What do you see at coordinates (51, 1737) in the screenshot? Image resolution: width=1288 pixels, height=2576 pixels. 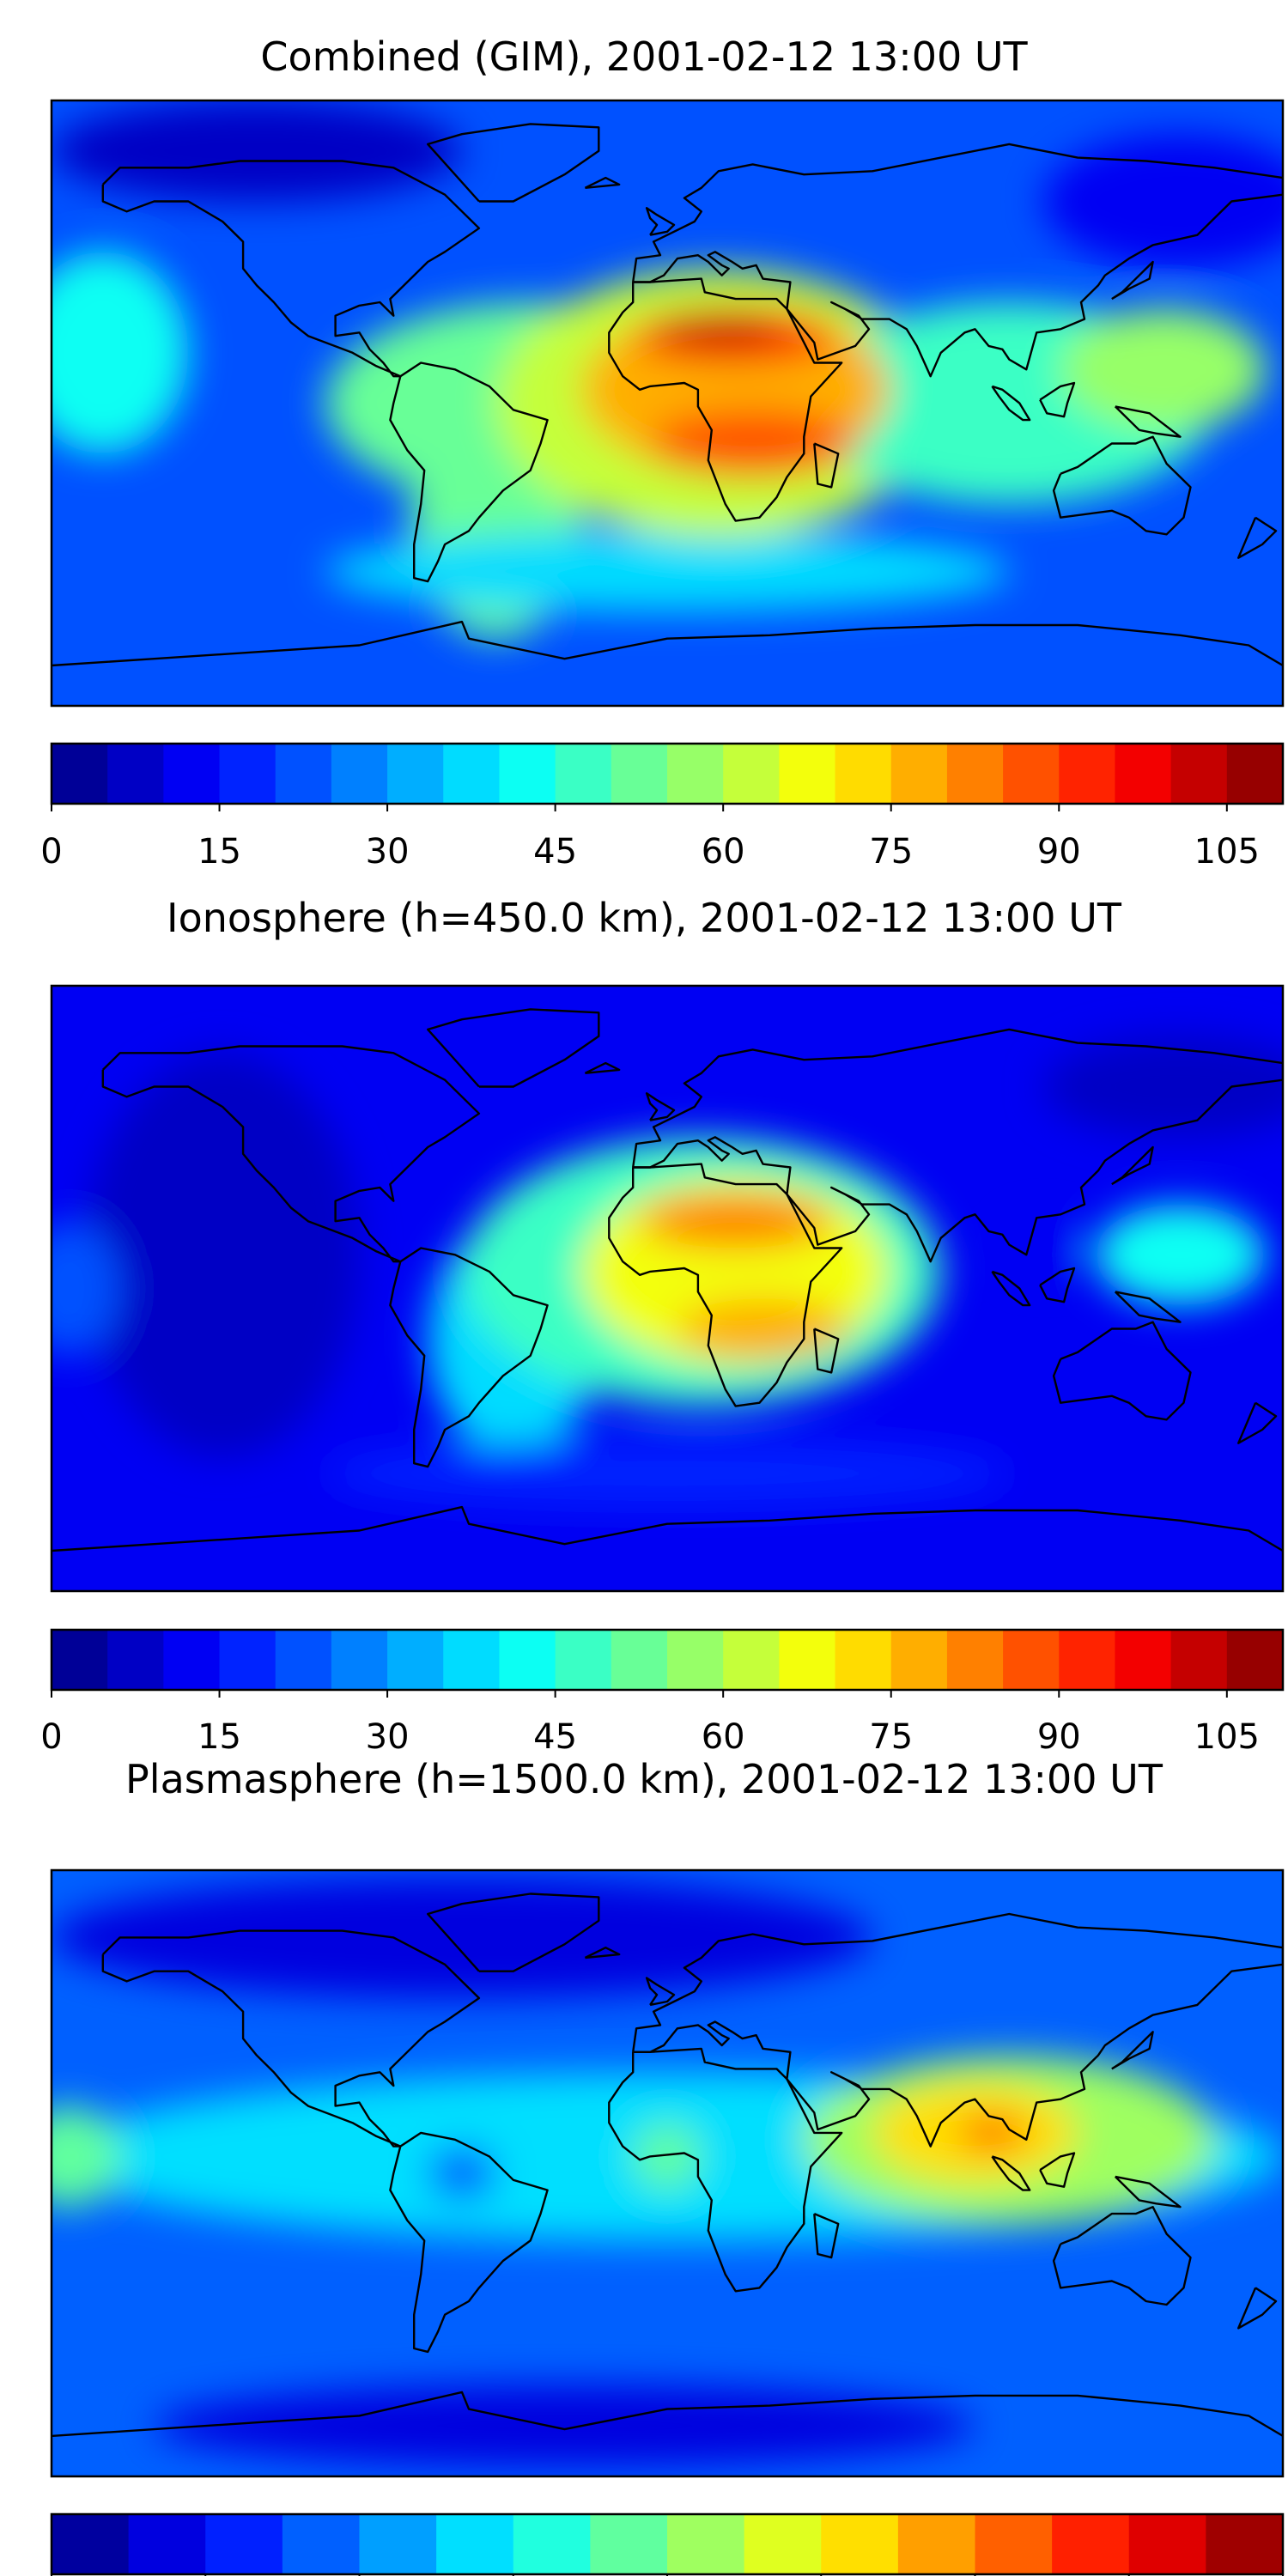 I see `colorbar-tick-label: 0` at bounding box center [51, 1737].